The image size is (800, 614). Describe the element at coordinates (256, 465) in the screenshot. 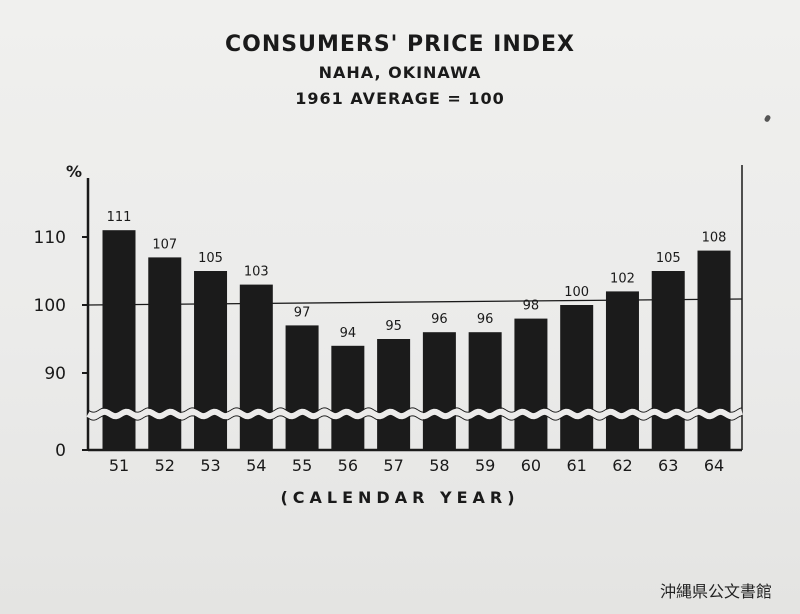

I see `x-tick-label: 54` at that location.